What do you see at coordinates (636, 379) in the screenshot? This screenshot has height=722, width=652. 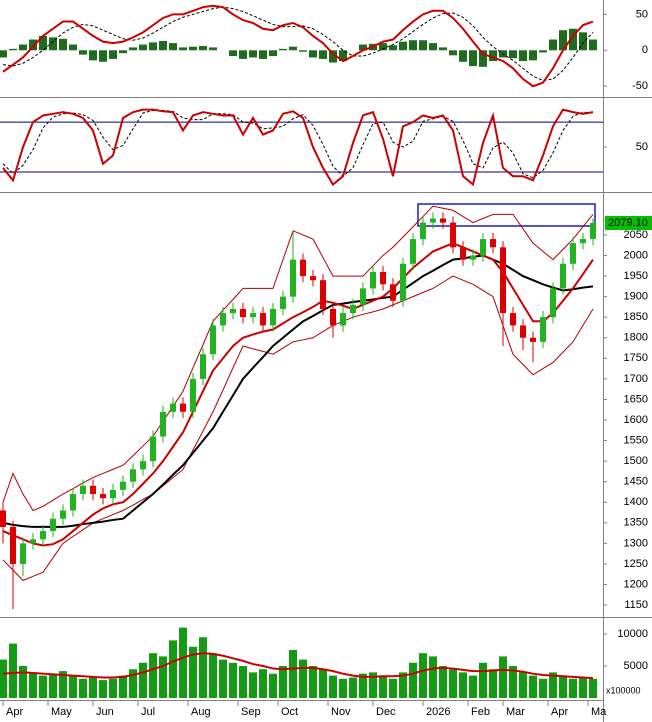 I see `y-tick-label: 1700` at bounding box center [636, 379].